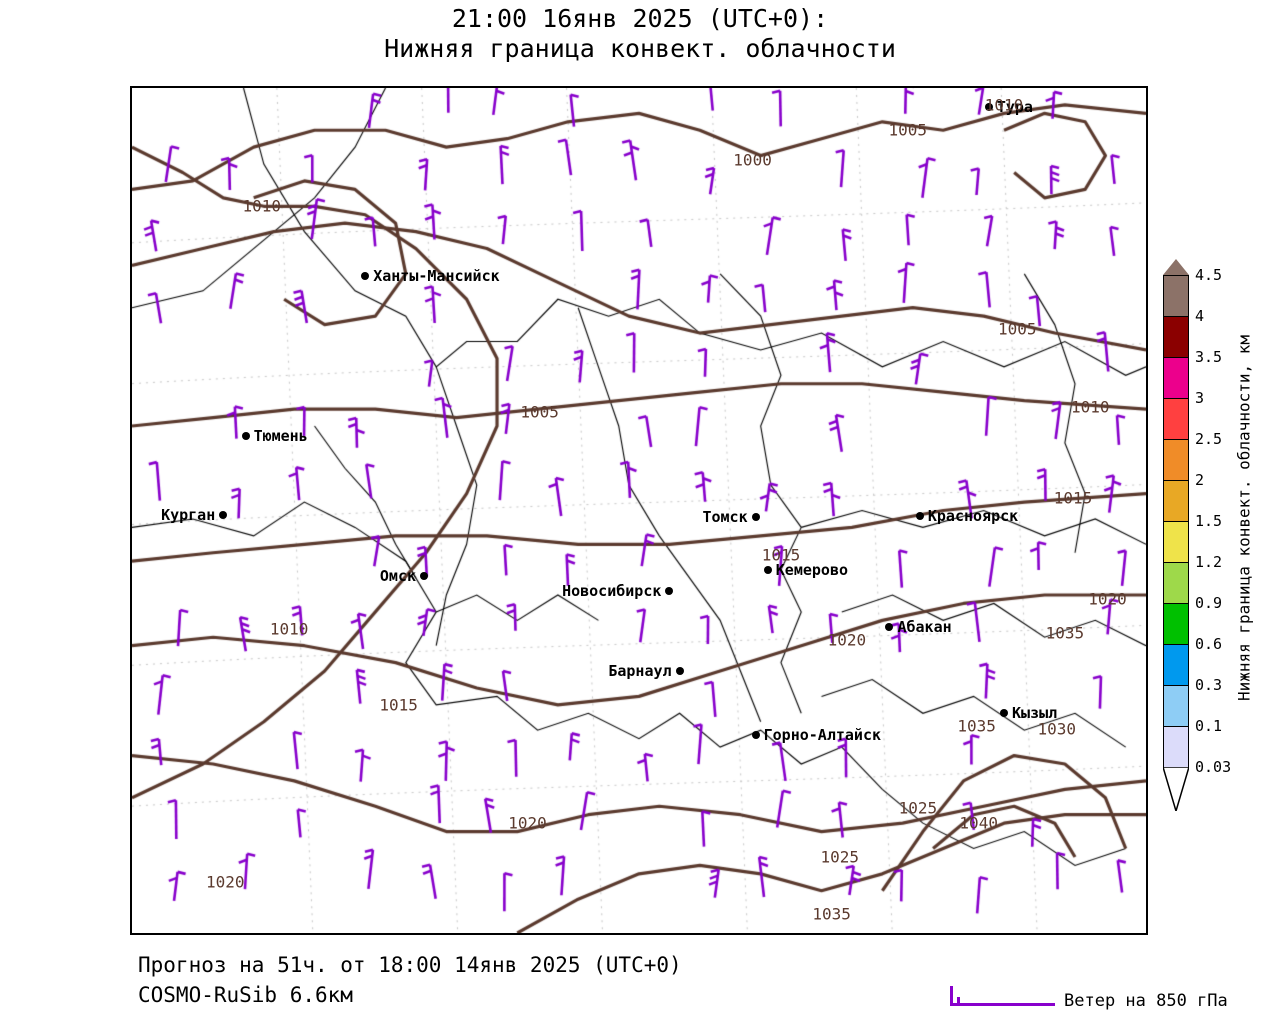 This screenshot has width=1280, height=1024. Describe the element at coordinates (1209, 726) in the screenshot. I see `colorbar-tick-label: 0.1` at that location.